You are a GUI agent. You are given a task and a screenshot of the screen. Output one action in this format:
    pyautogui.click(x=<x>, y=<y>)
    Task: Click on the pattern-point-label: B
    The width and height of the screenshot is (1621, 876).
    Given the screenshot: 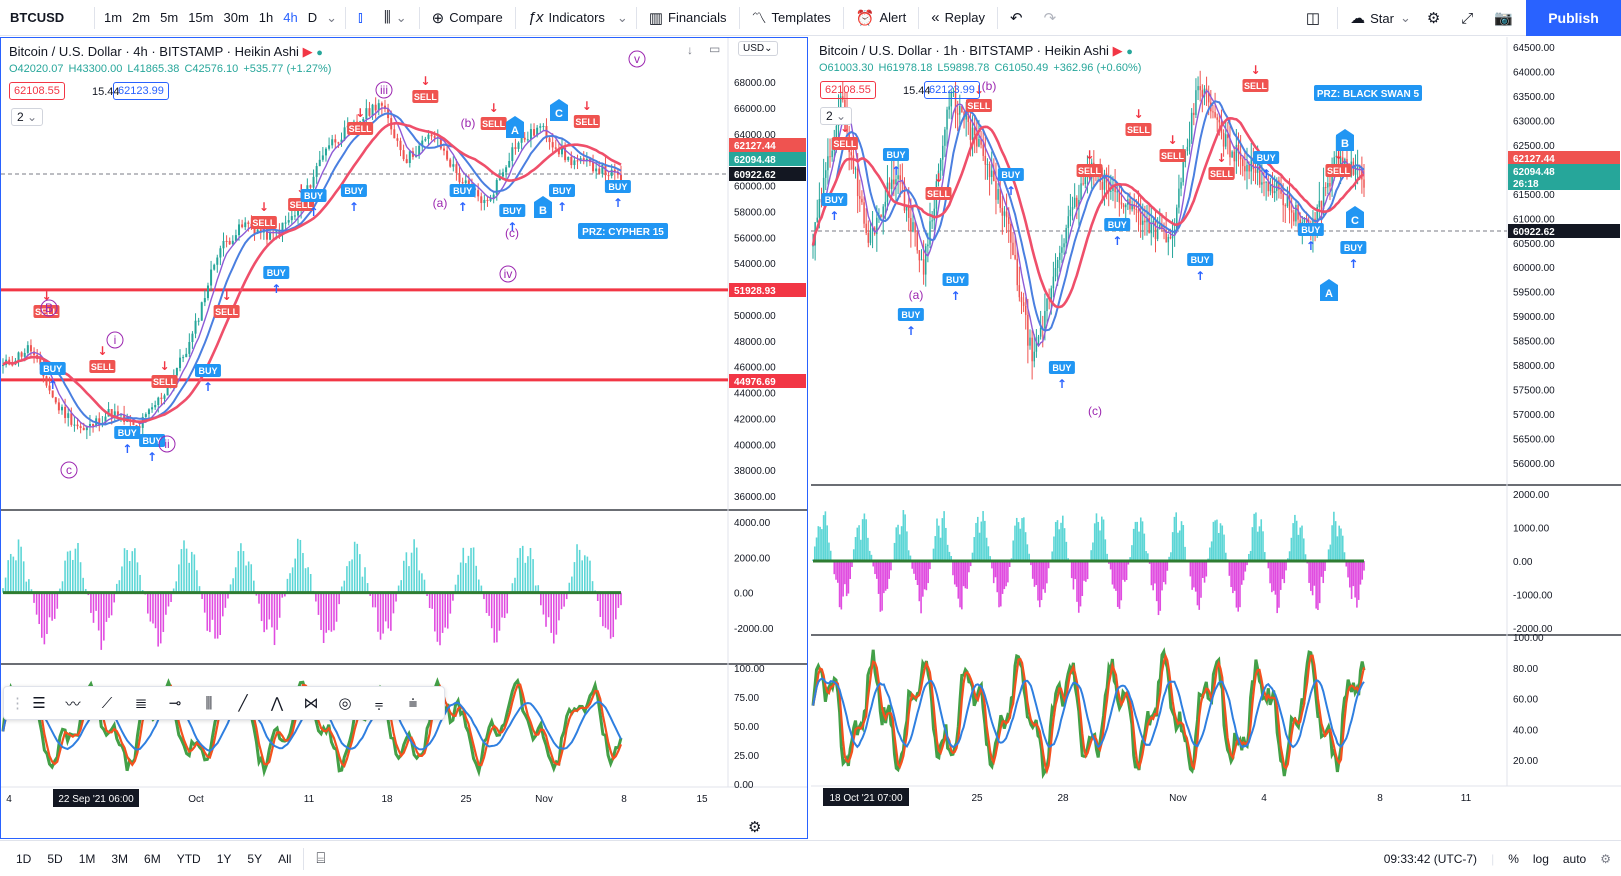 What is the action you would take?
    pyautogui.click(x=543, y=211)
    